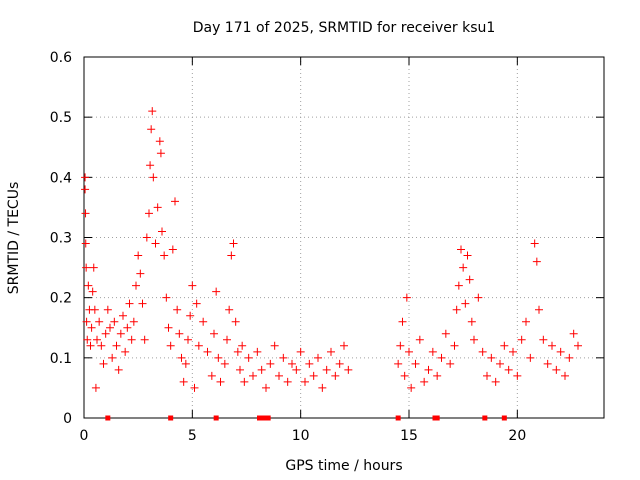  What do you see at coordinates (61, 178) in the screenshot?
I see `y-tick-label: 0.4` at bounding box center [61, 178].